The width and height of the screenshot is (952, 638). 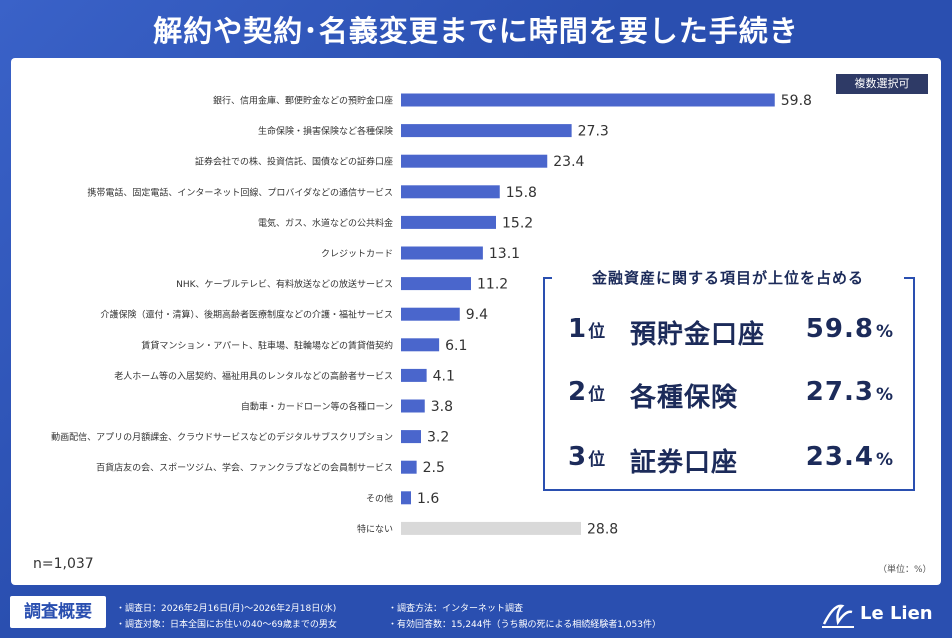 I want to click on logo: Le Lien, so click(x=880, y=615).